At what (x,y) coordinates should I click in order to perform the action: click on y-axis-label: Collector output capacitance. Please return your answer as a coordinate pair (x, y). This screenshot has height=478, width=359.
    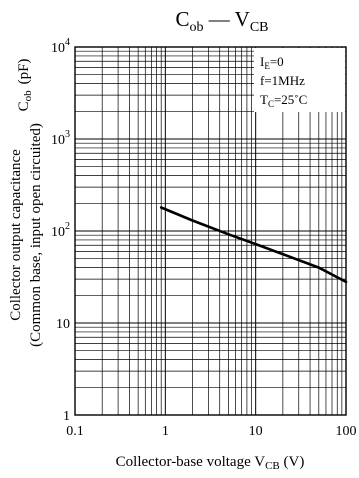
    Looking at the image, I should click on (16, 235).